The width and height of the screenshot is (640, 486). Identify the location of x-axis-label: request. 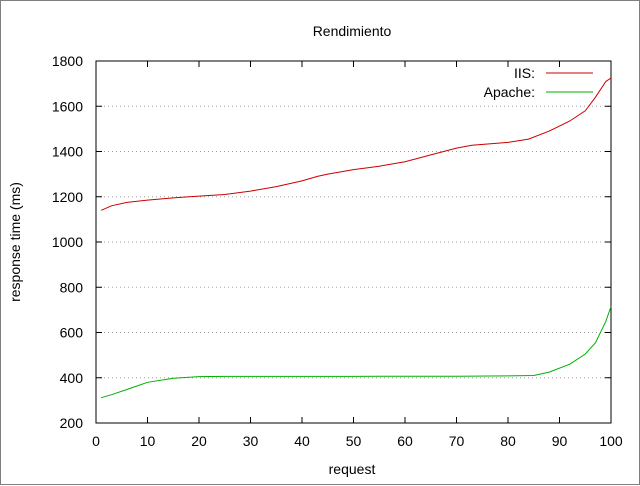
(352, 469).